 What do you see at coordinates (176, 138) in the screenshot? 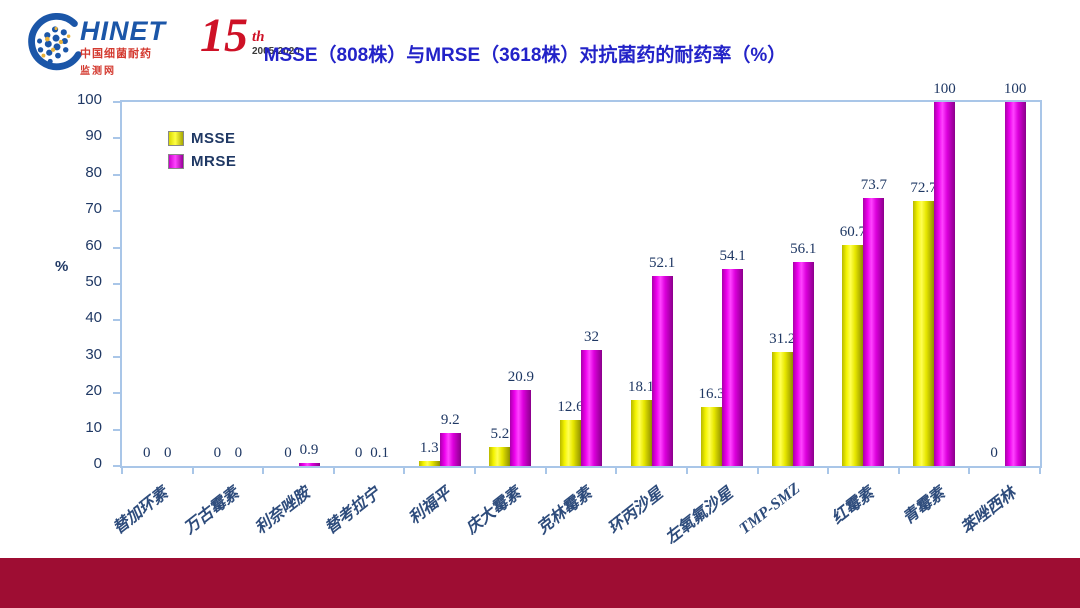
I see `legend-swatch-msse` at bounding box center [176, 138].